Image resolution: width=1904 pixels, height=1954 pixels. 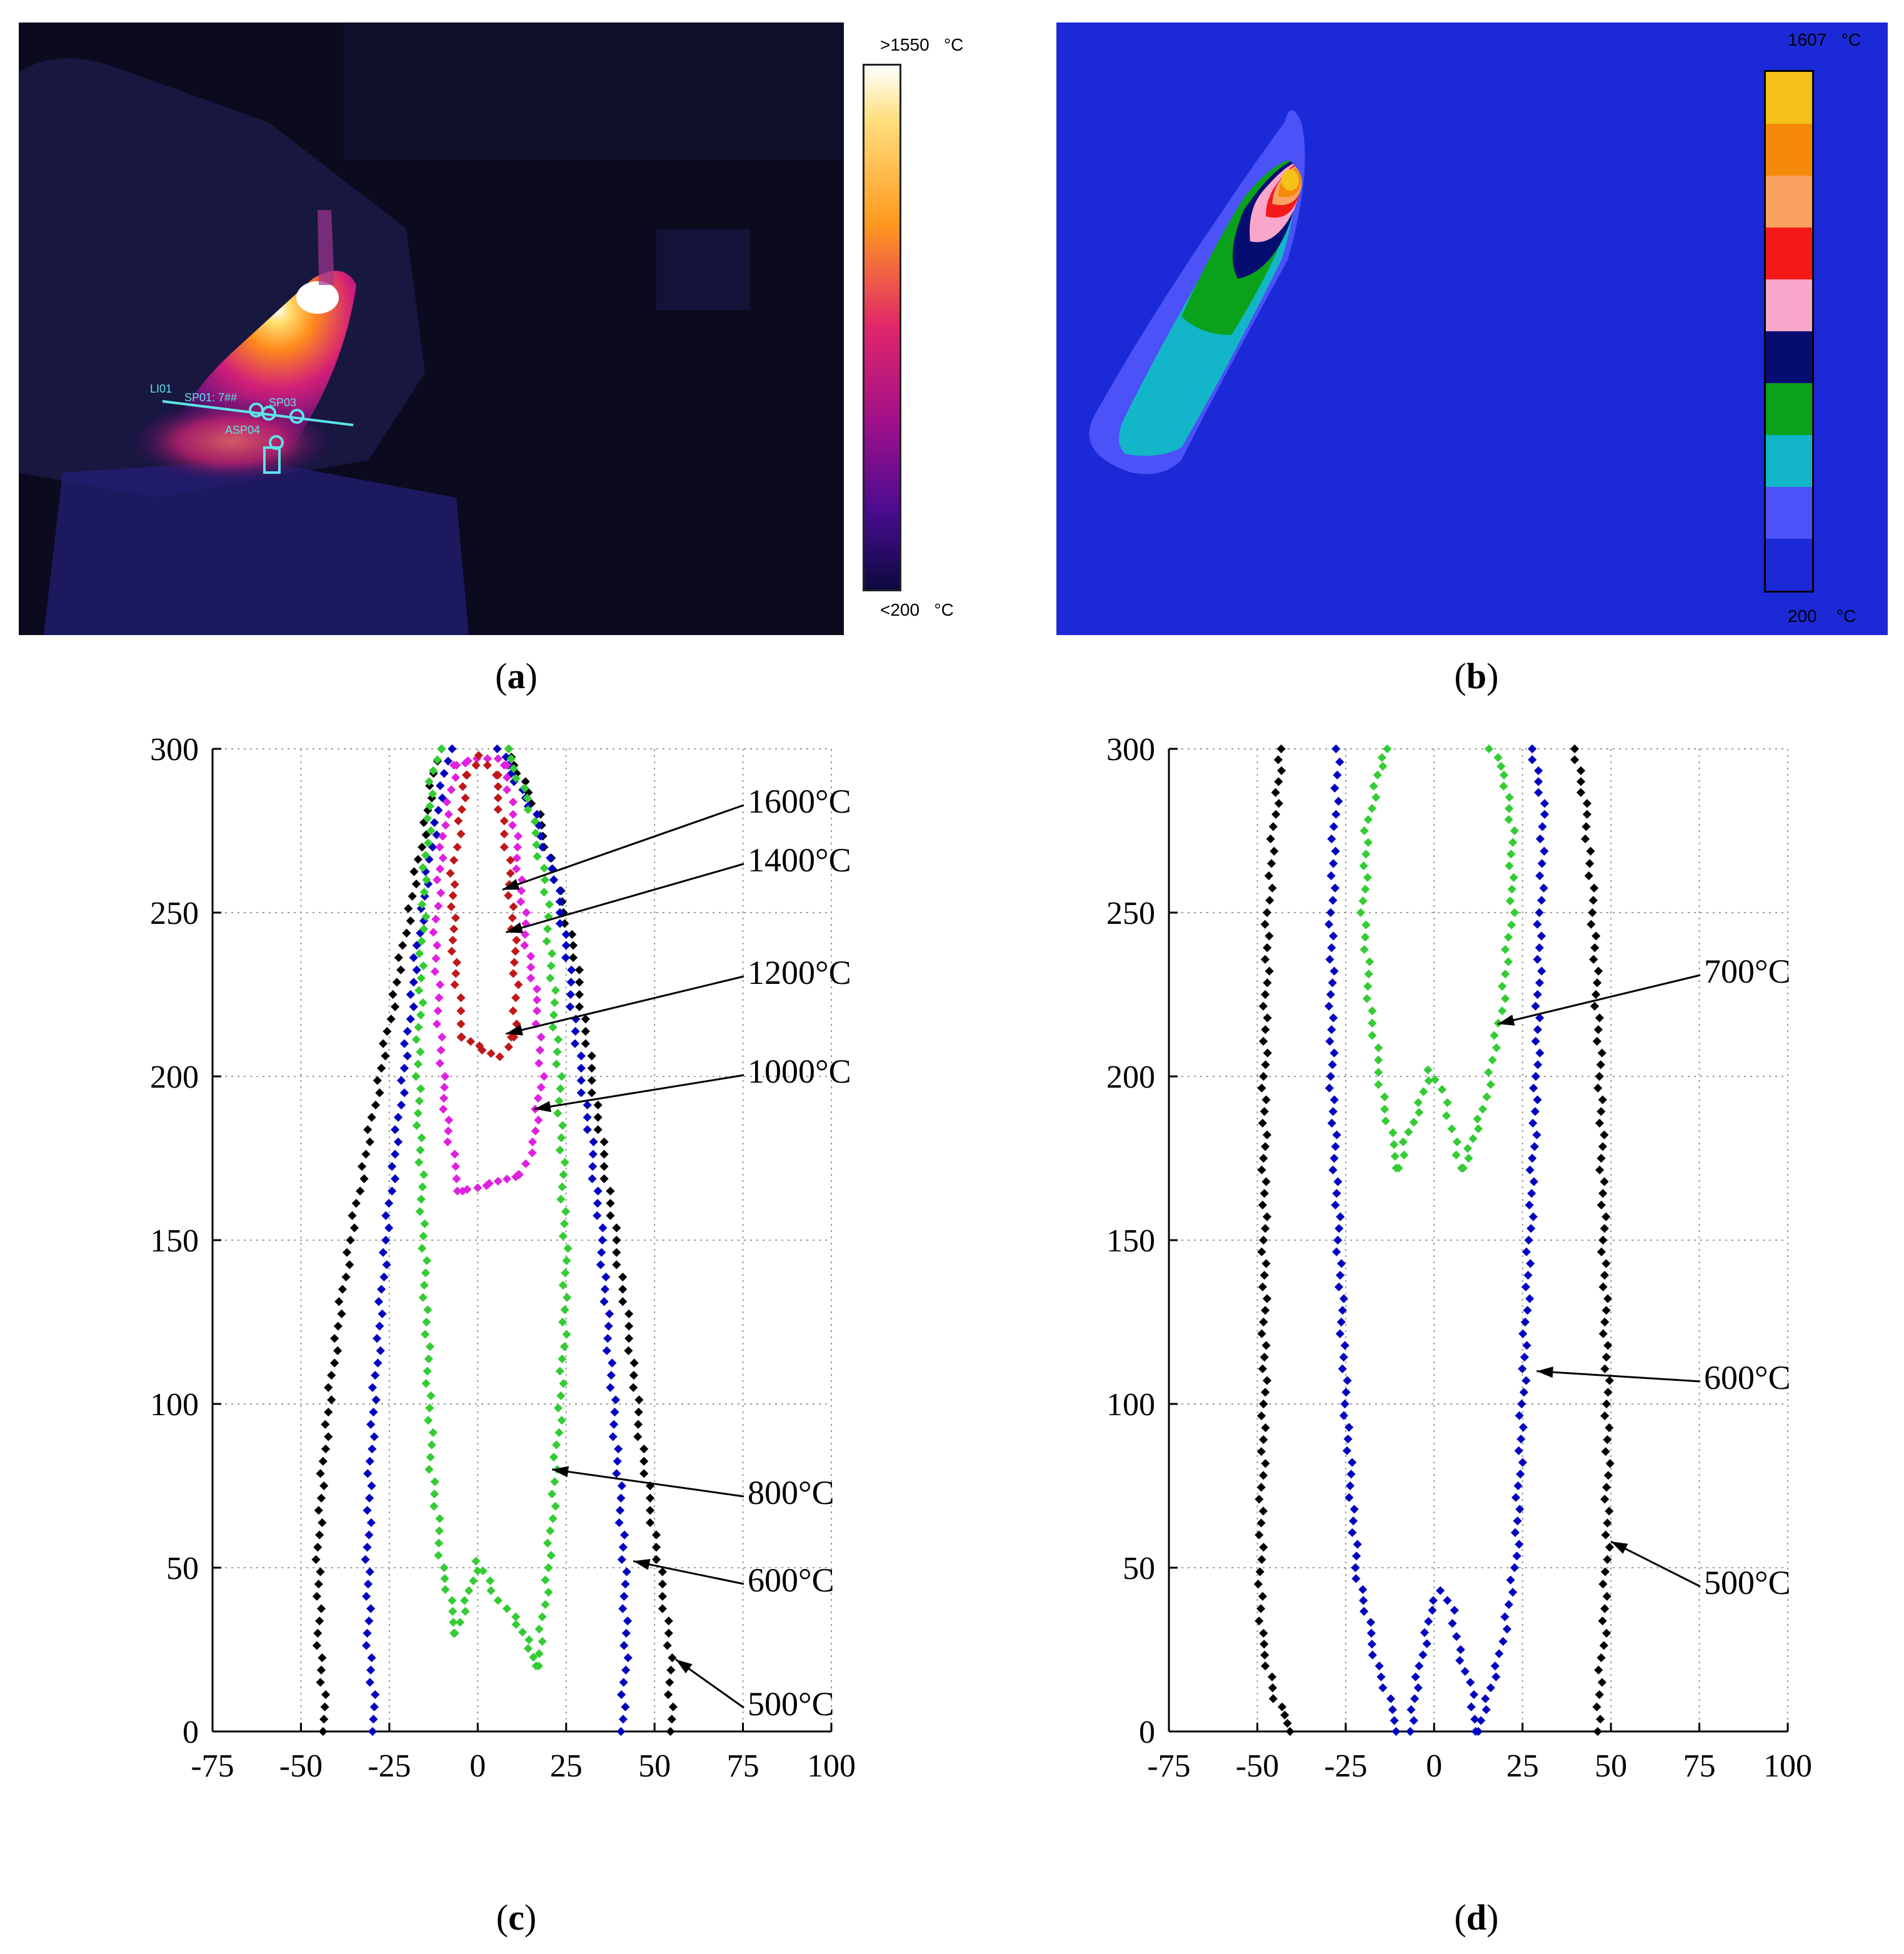 I want to click on colorbar-b-max: 1607 °C, so click(x=1825, y=40).